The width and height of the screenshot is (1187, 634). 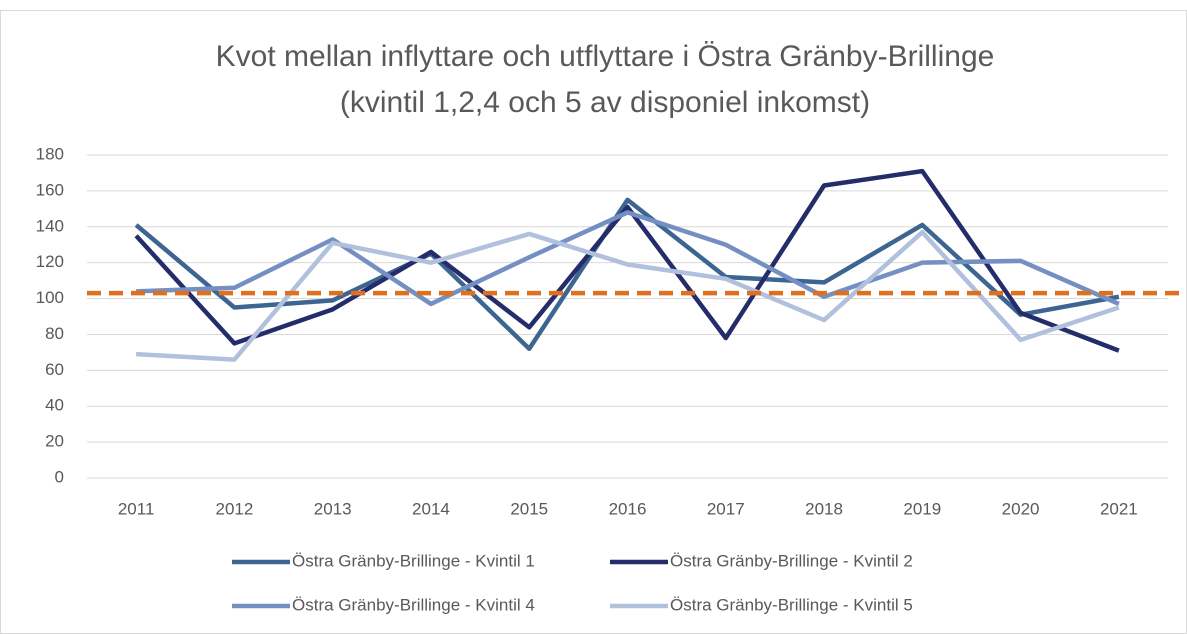 What do you see at coordinates (791, 604) in the screenshot?
I see `legend-label: Östra Gränby-Brillinge - Kvintil 5` at bounding box center [791, 604].